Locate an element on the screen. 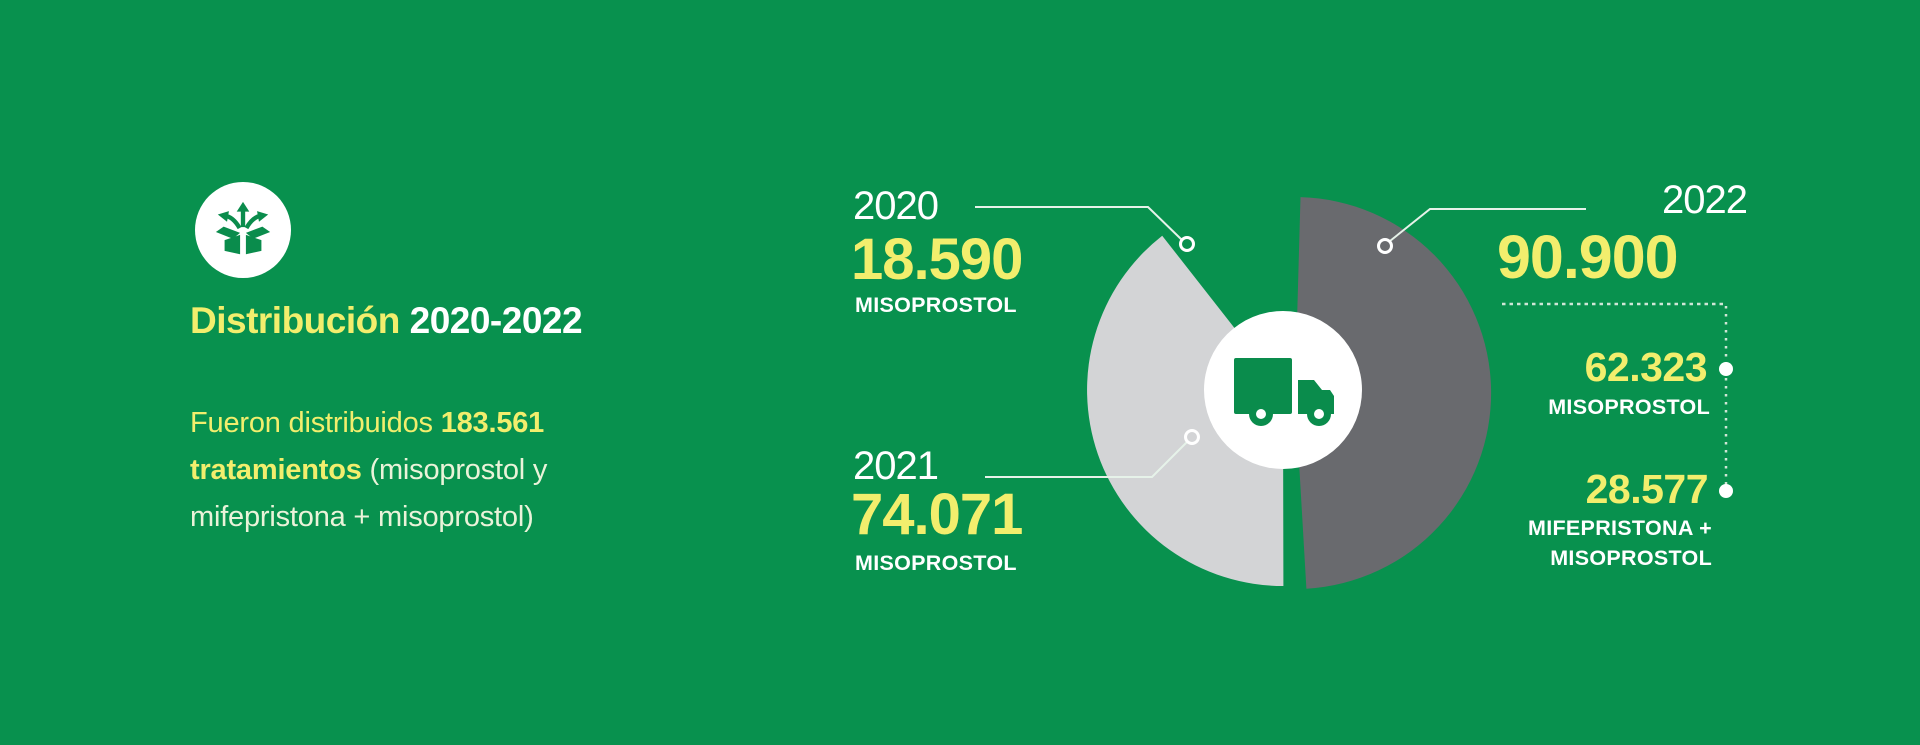  callout-label-2020: MISOPROSTOL is located at coordinates (936, 305).